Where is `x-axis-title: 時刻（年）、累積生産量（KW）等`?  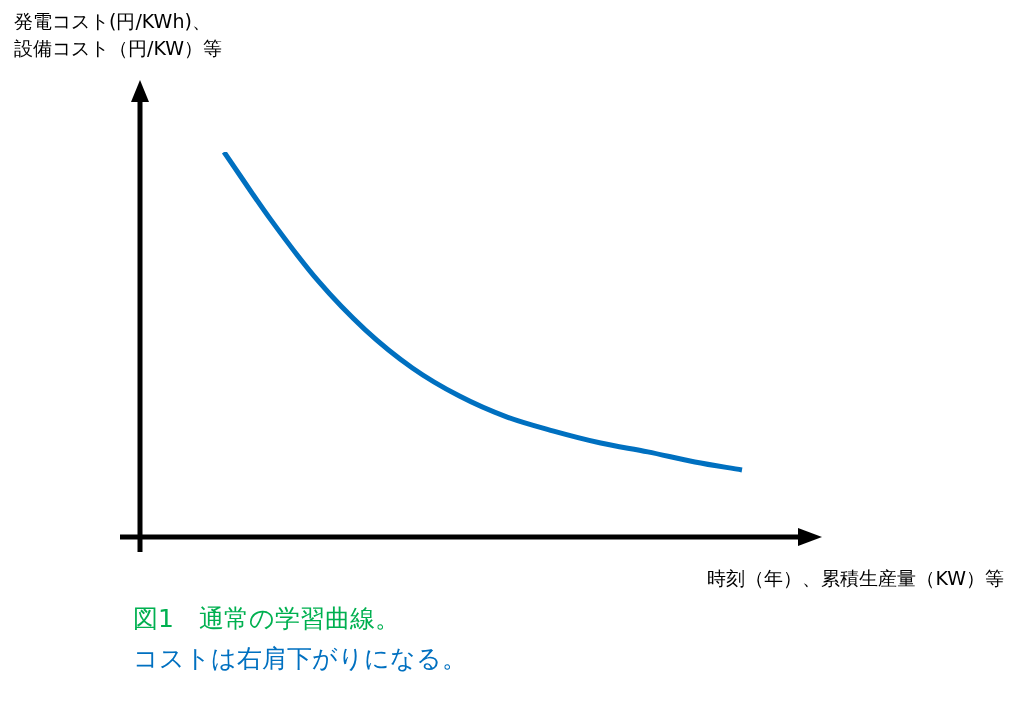
x-axis-title: 時刻（年）、累積生産量（KW）等 is located at coordinates (855, 578).